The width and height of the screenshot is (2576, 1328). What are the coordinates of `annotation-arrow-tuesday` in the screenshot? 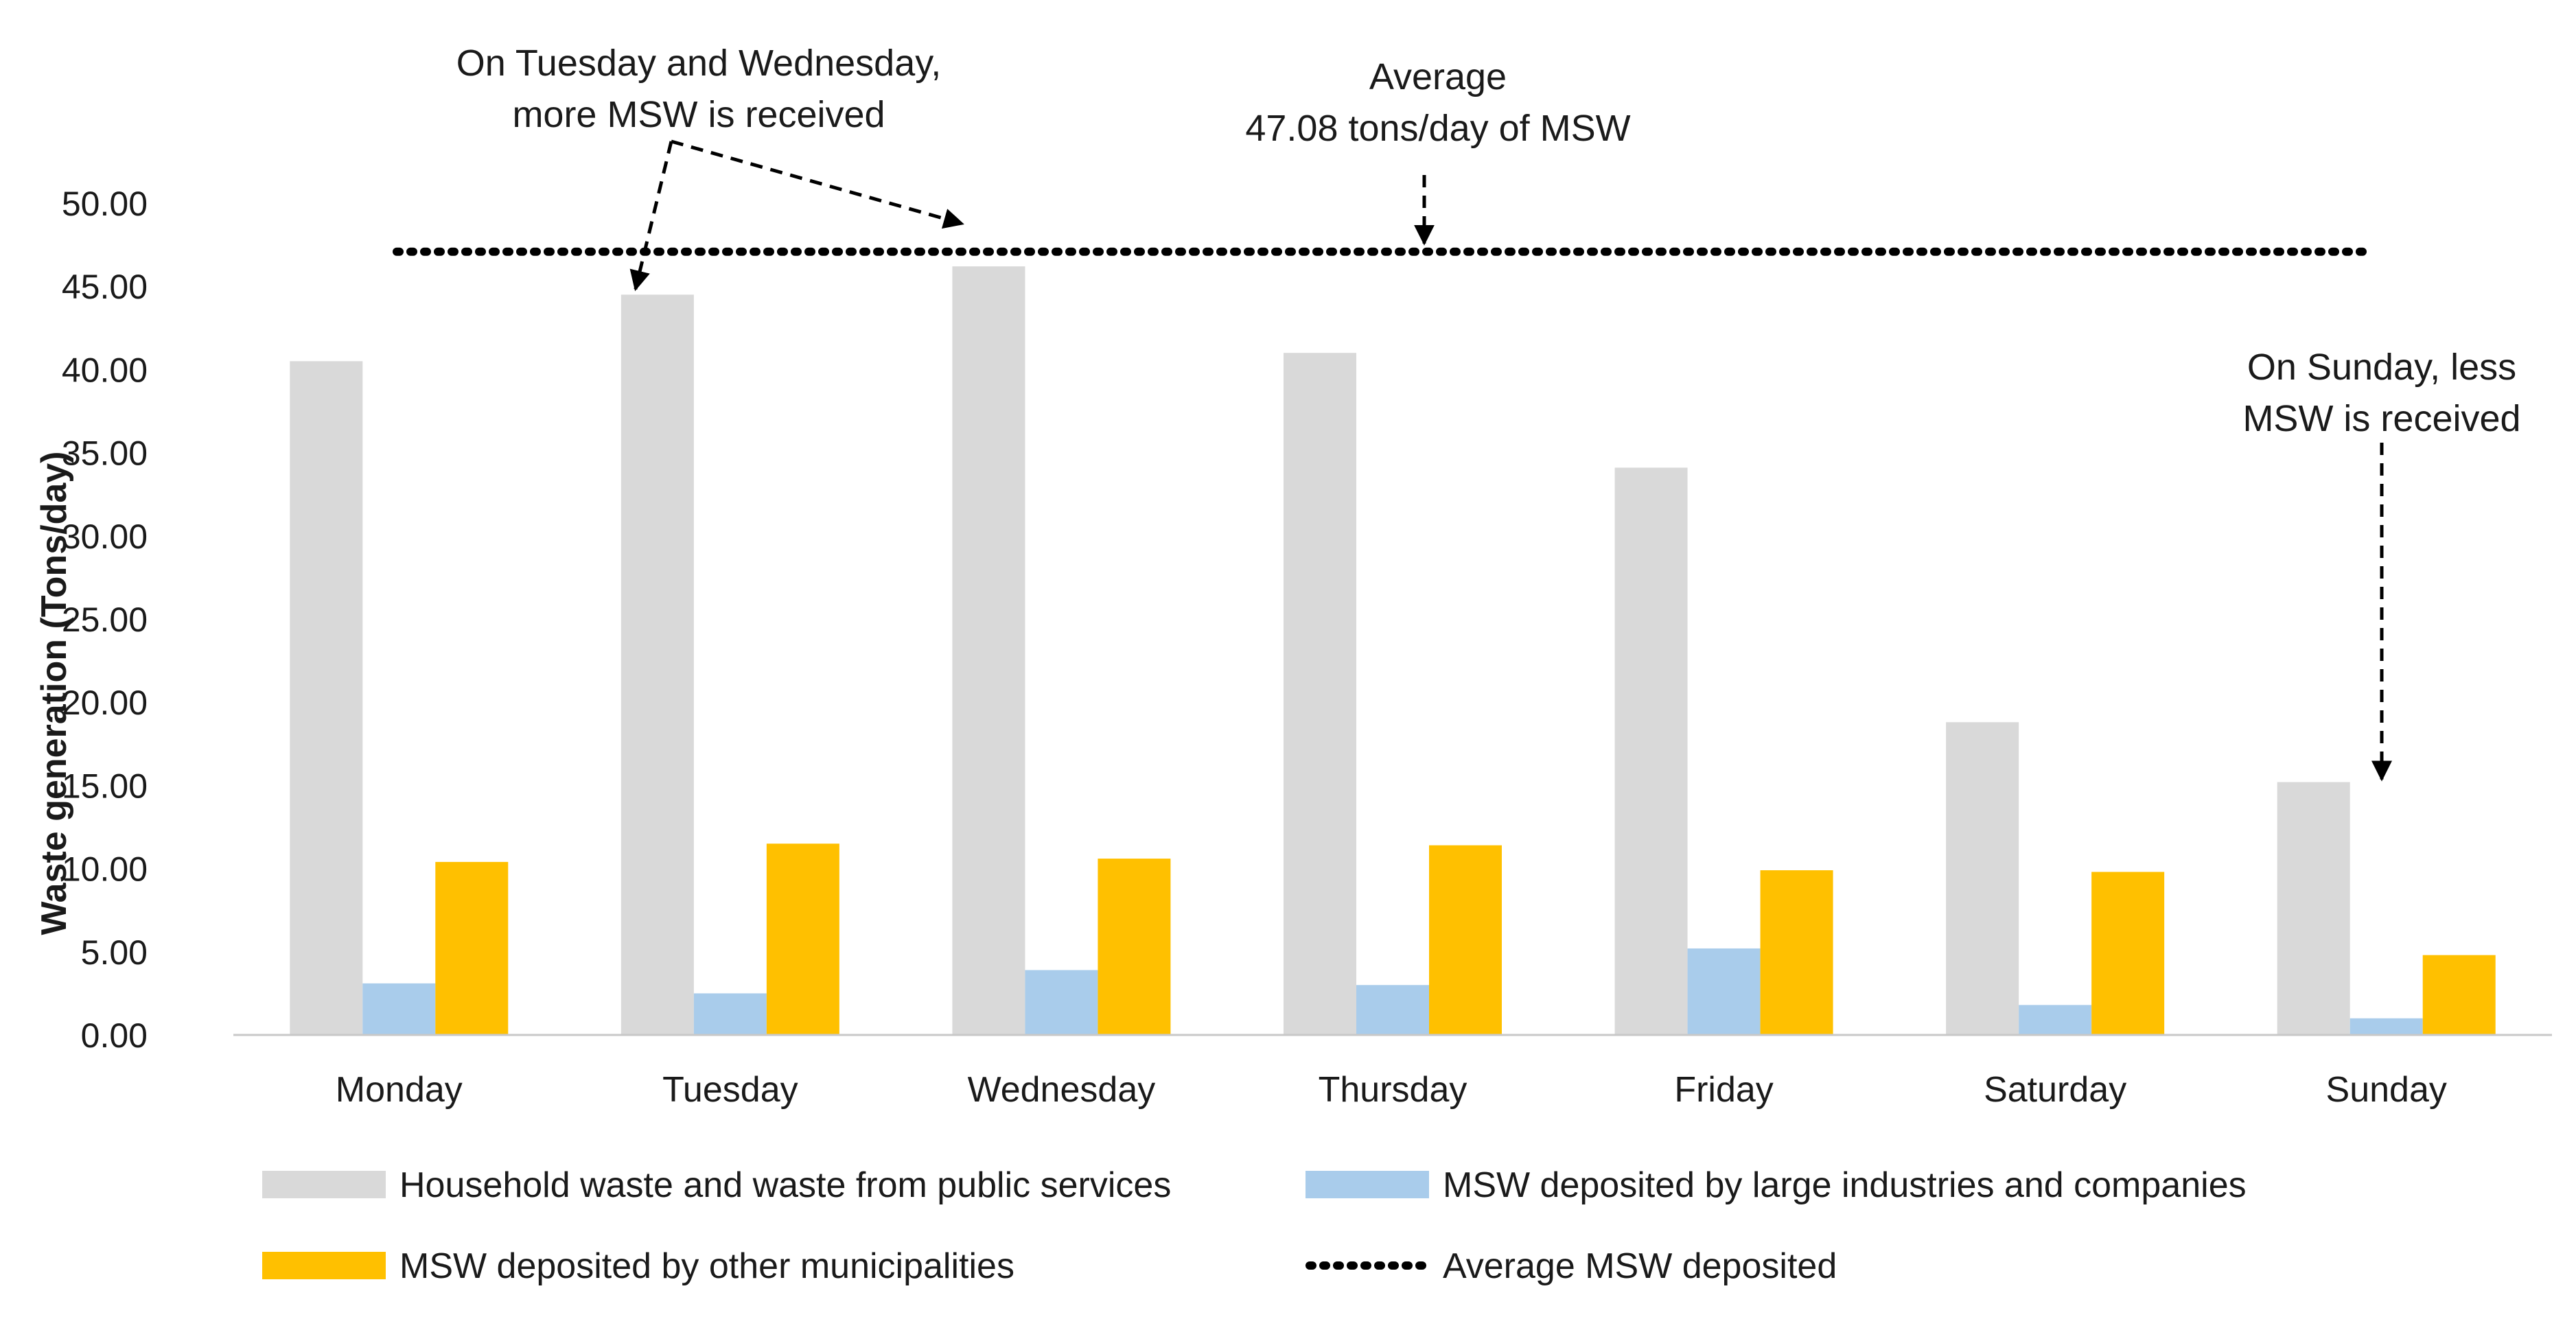 It's located at (651, 217).